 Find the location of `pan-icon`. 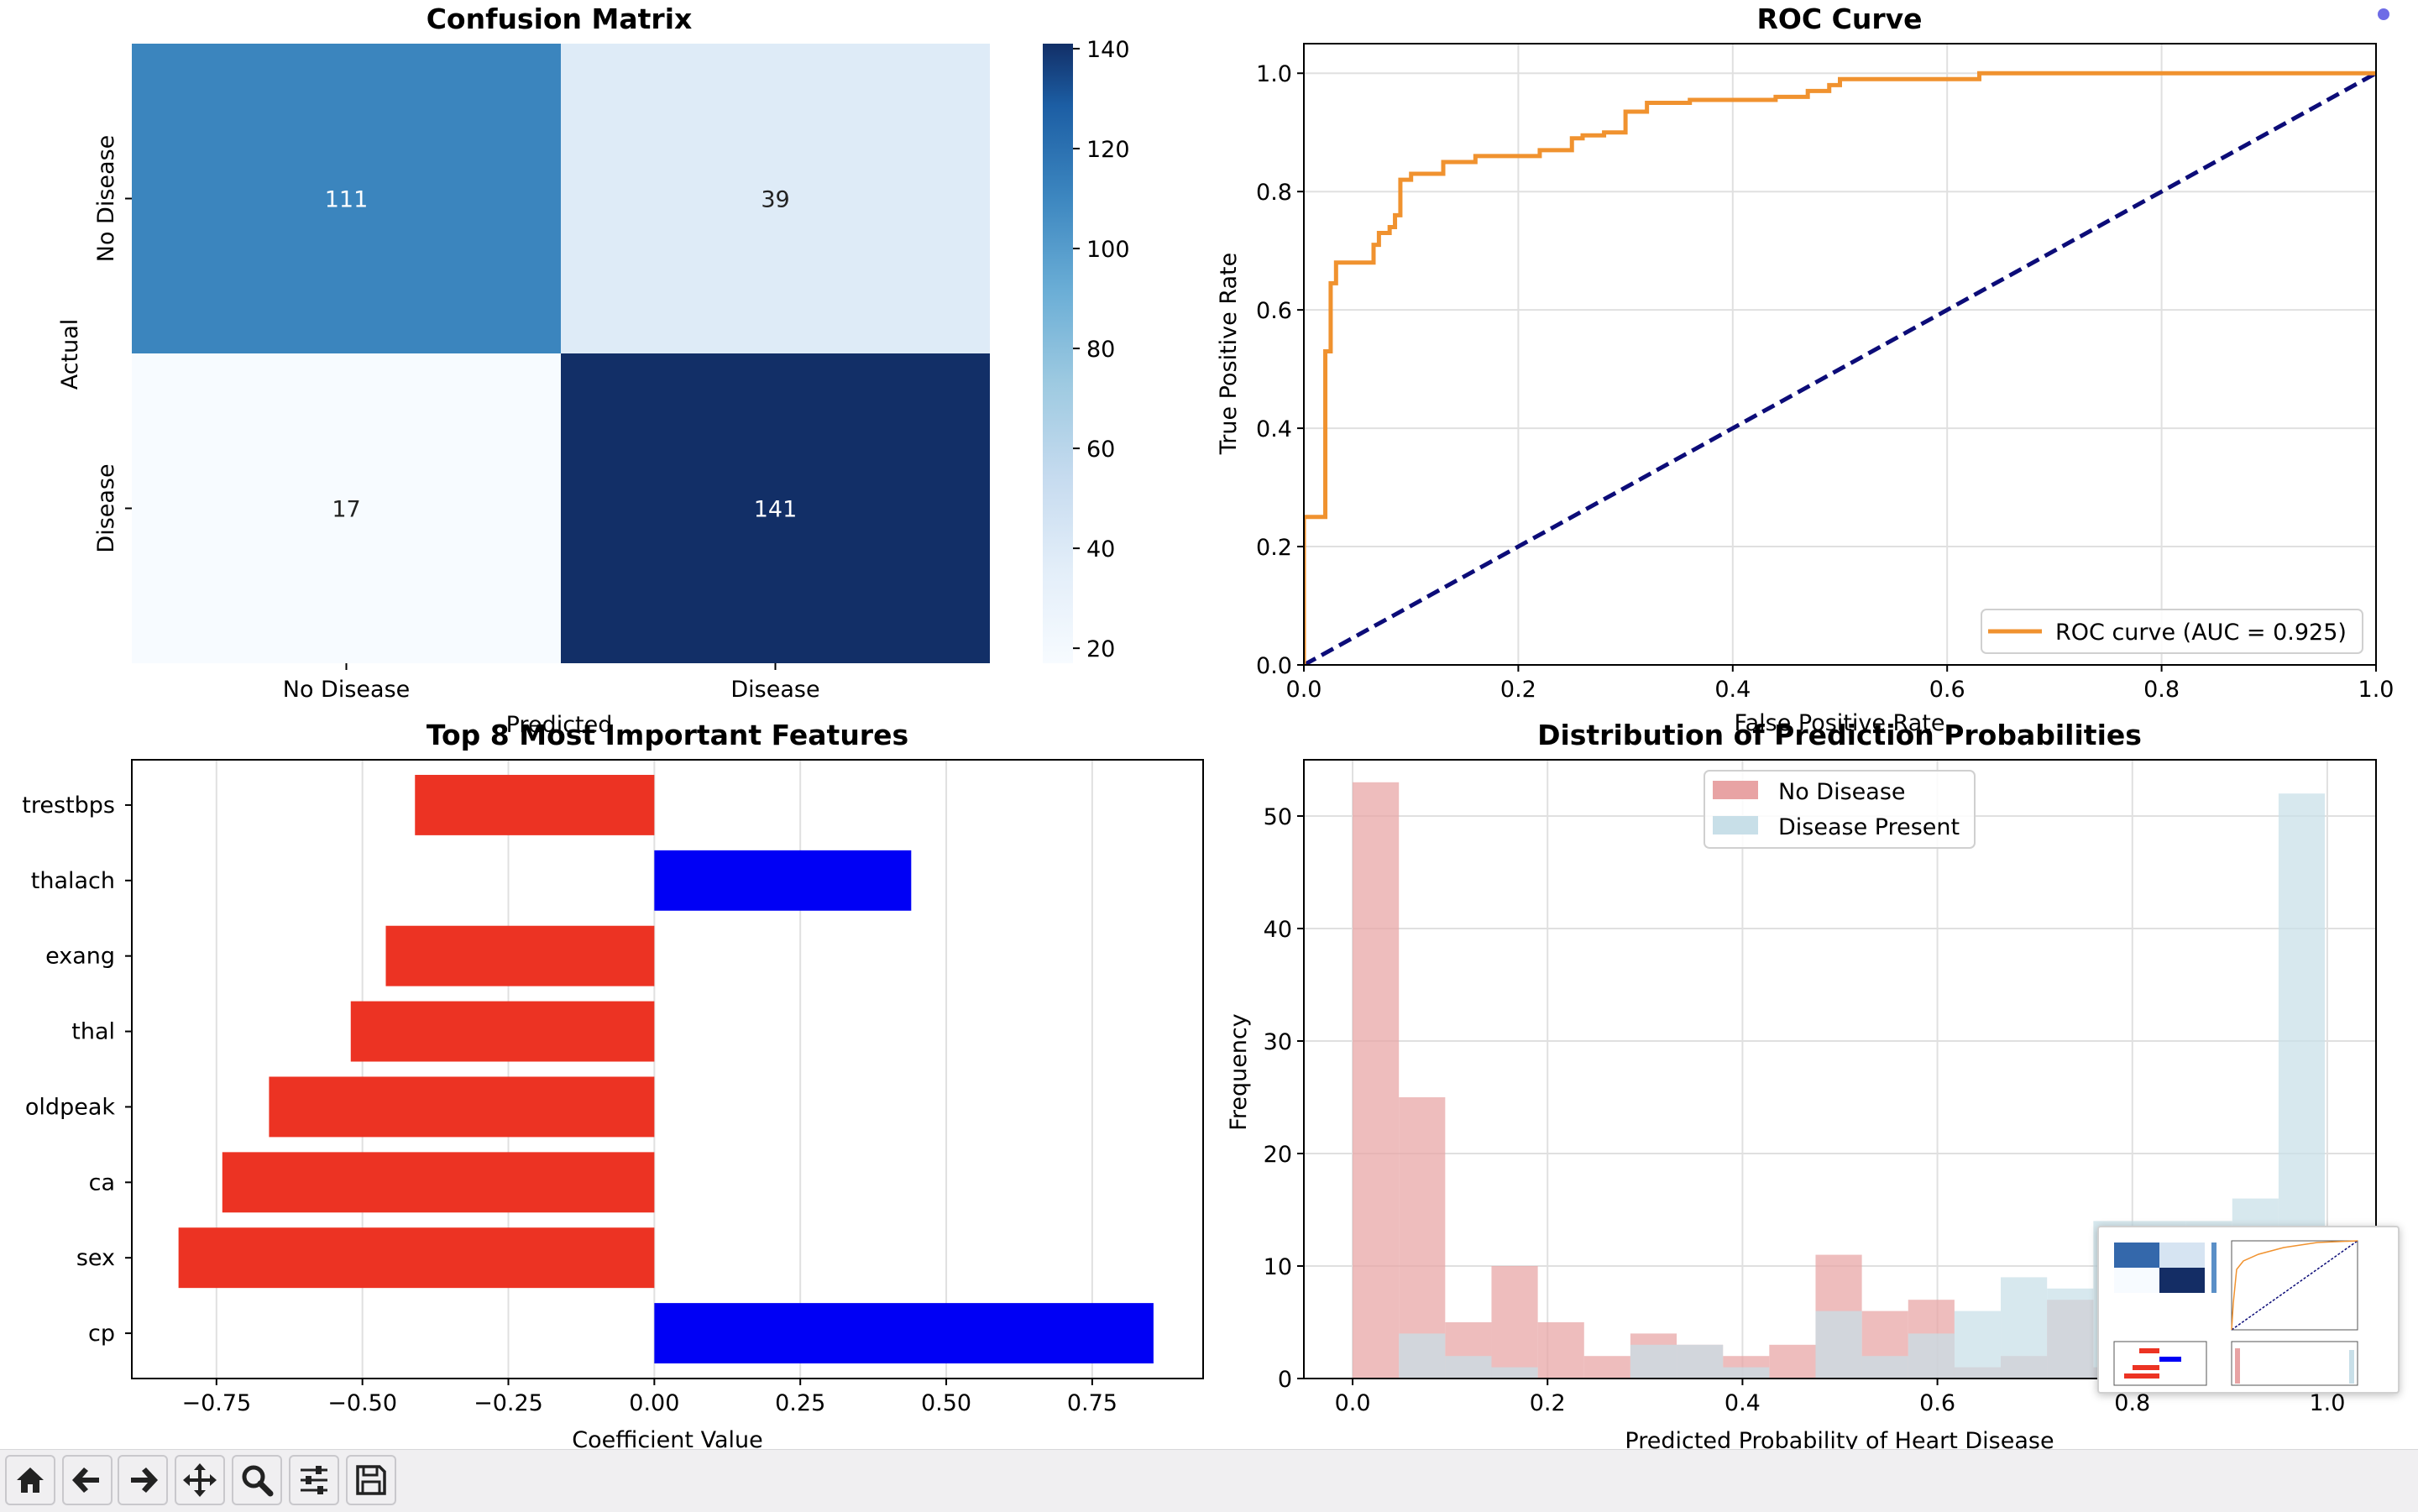

pan-icon is located at coordinates (200, 1480).